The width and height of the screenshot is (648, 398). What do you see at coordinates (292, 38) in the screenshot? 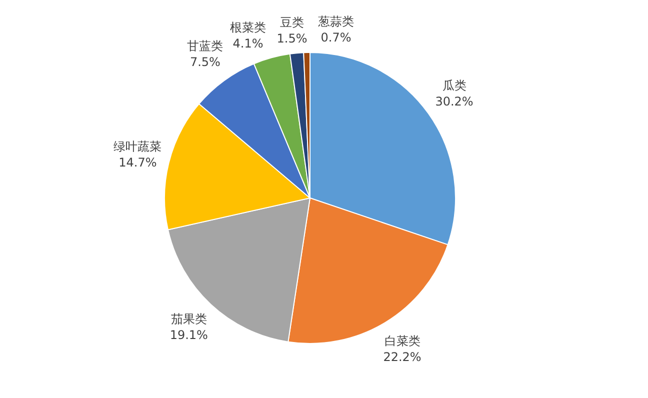
I see `data-label: 1.5%` at bounding box center [292, 38].